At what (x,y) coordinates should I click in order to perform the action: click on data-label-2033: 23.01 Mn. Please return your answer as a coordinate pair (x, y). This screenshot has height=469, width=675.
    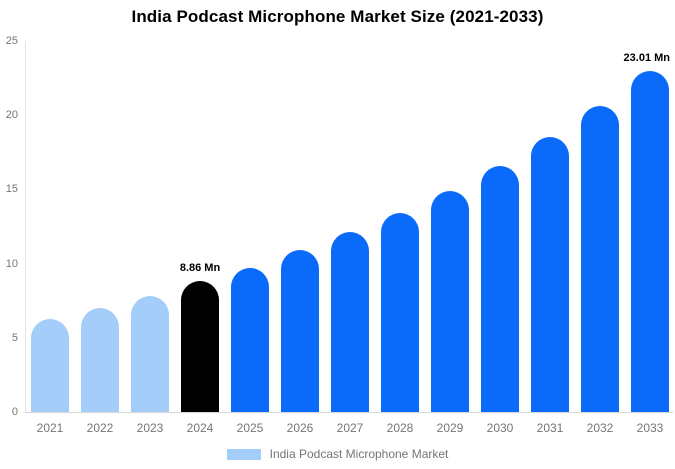
    Looking at the image, I should click on (646, 57).